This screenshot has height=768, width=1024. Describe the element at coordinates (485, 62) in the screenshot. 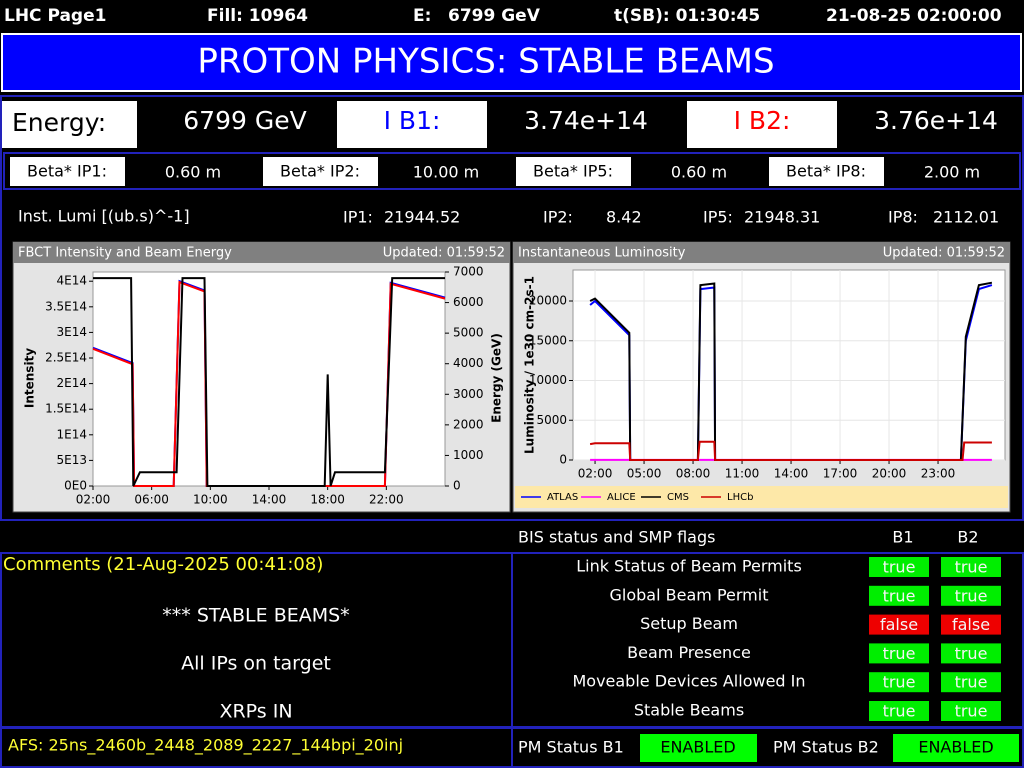

I see `banner-text: PROTON PHYSICS: STABLE BEAMS` at that location.